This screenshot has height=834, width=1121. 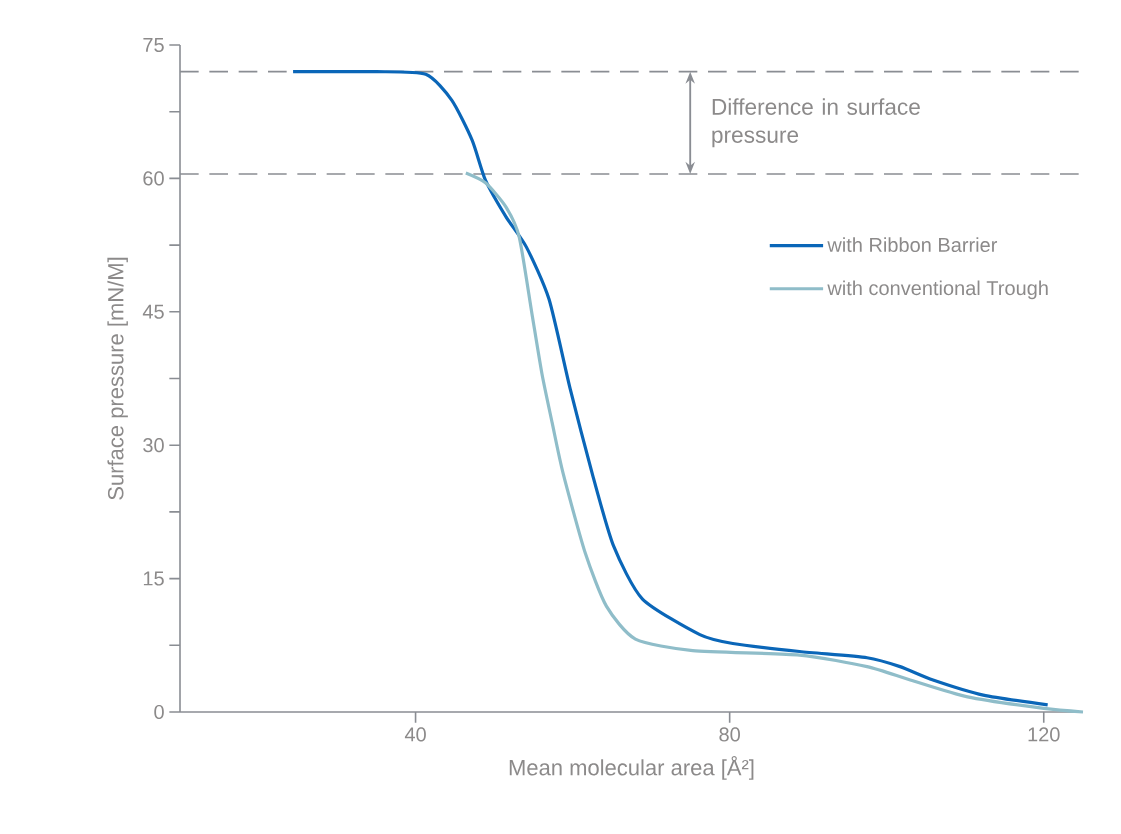 I want to click on y-tick-label: 60, so click(x=153, y=178).